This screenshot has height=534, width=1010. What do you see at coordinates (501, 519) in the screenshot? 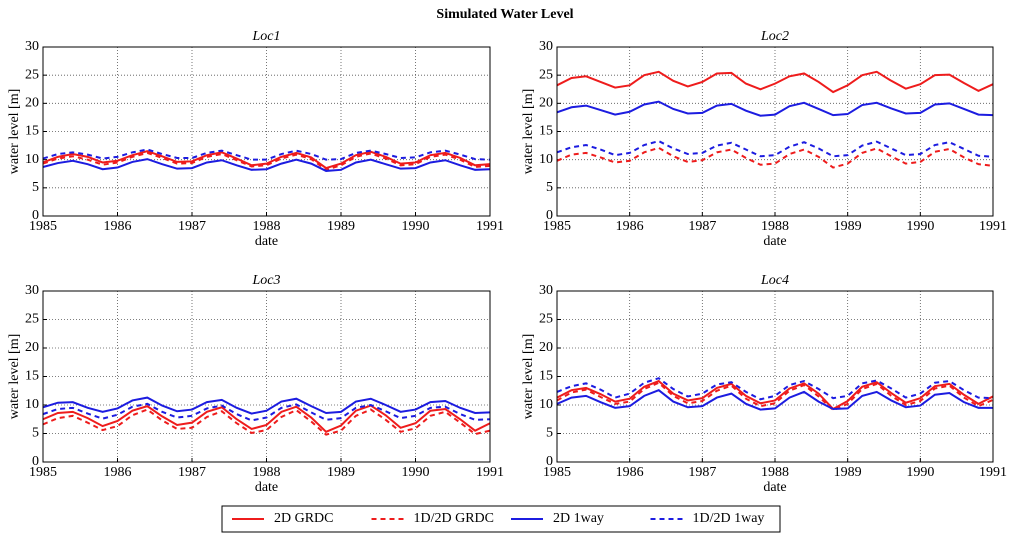
I see `legend-box` at bounding box center [501, 519].